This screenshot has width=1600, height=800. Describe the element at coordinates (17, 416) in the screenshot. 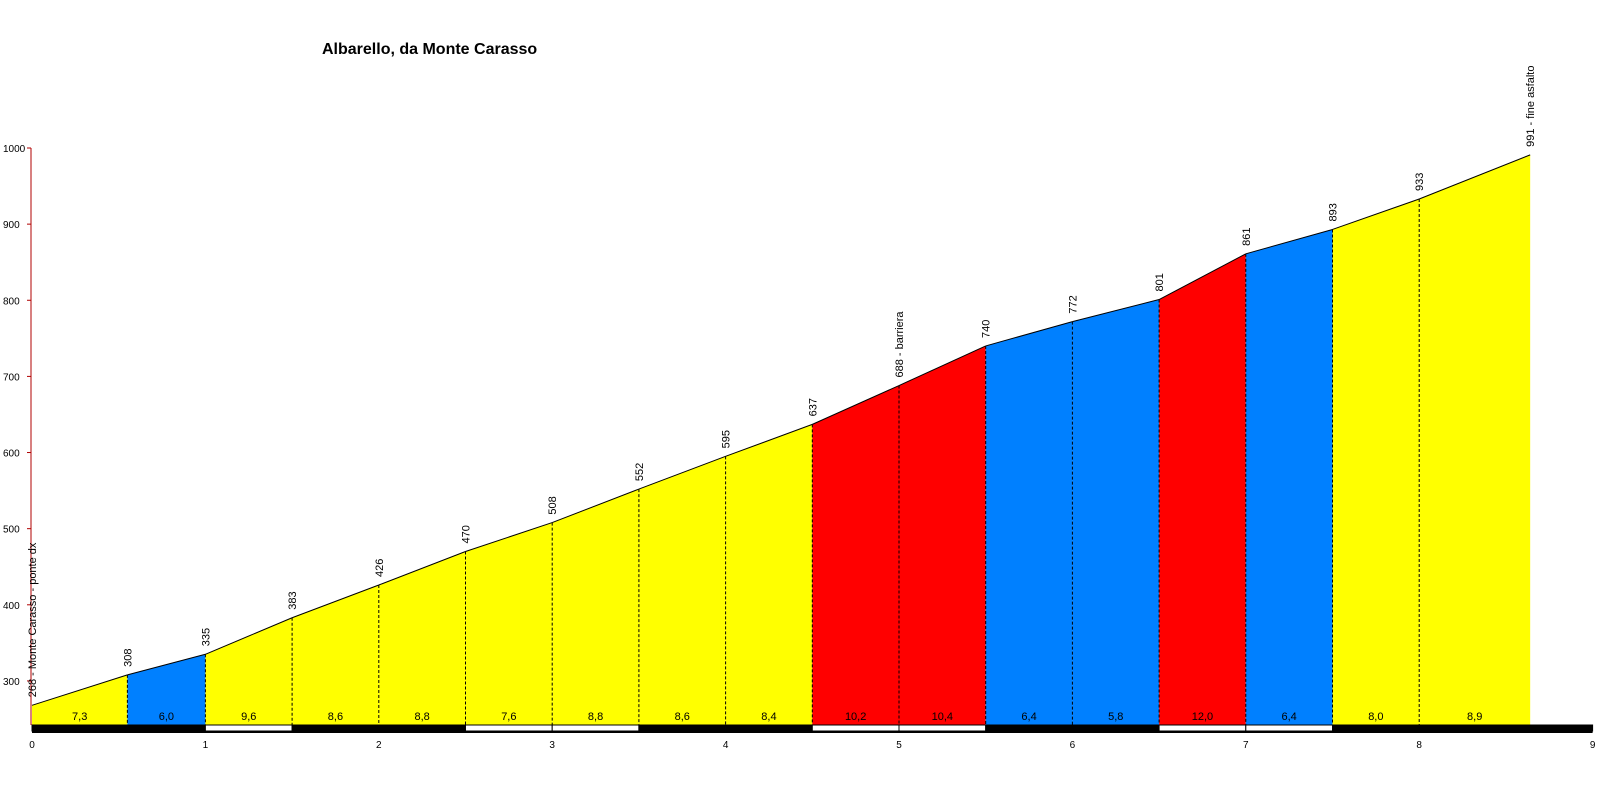

I see `y-axis-ticks: 300 400 500 600 700 800 900 1000` at that location.